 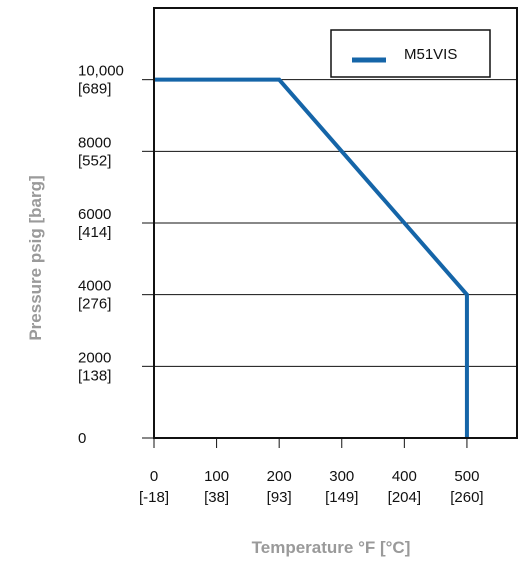 I want to click on y-tick-sublabel-10-000: [689], so click(x=94, y=89).